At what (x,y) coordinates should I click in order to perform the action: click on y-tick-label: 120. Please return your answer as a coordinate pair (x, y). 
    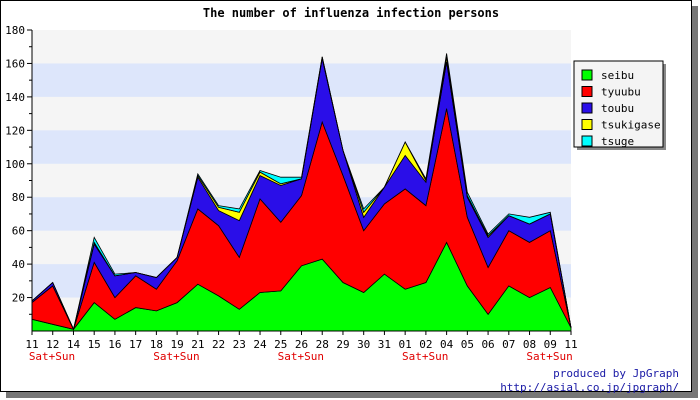
    Looking at the image, I should click on (15, 130).